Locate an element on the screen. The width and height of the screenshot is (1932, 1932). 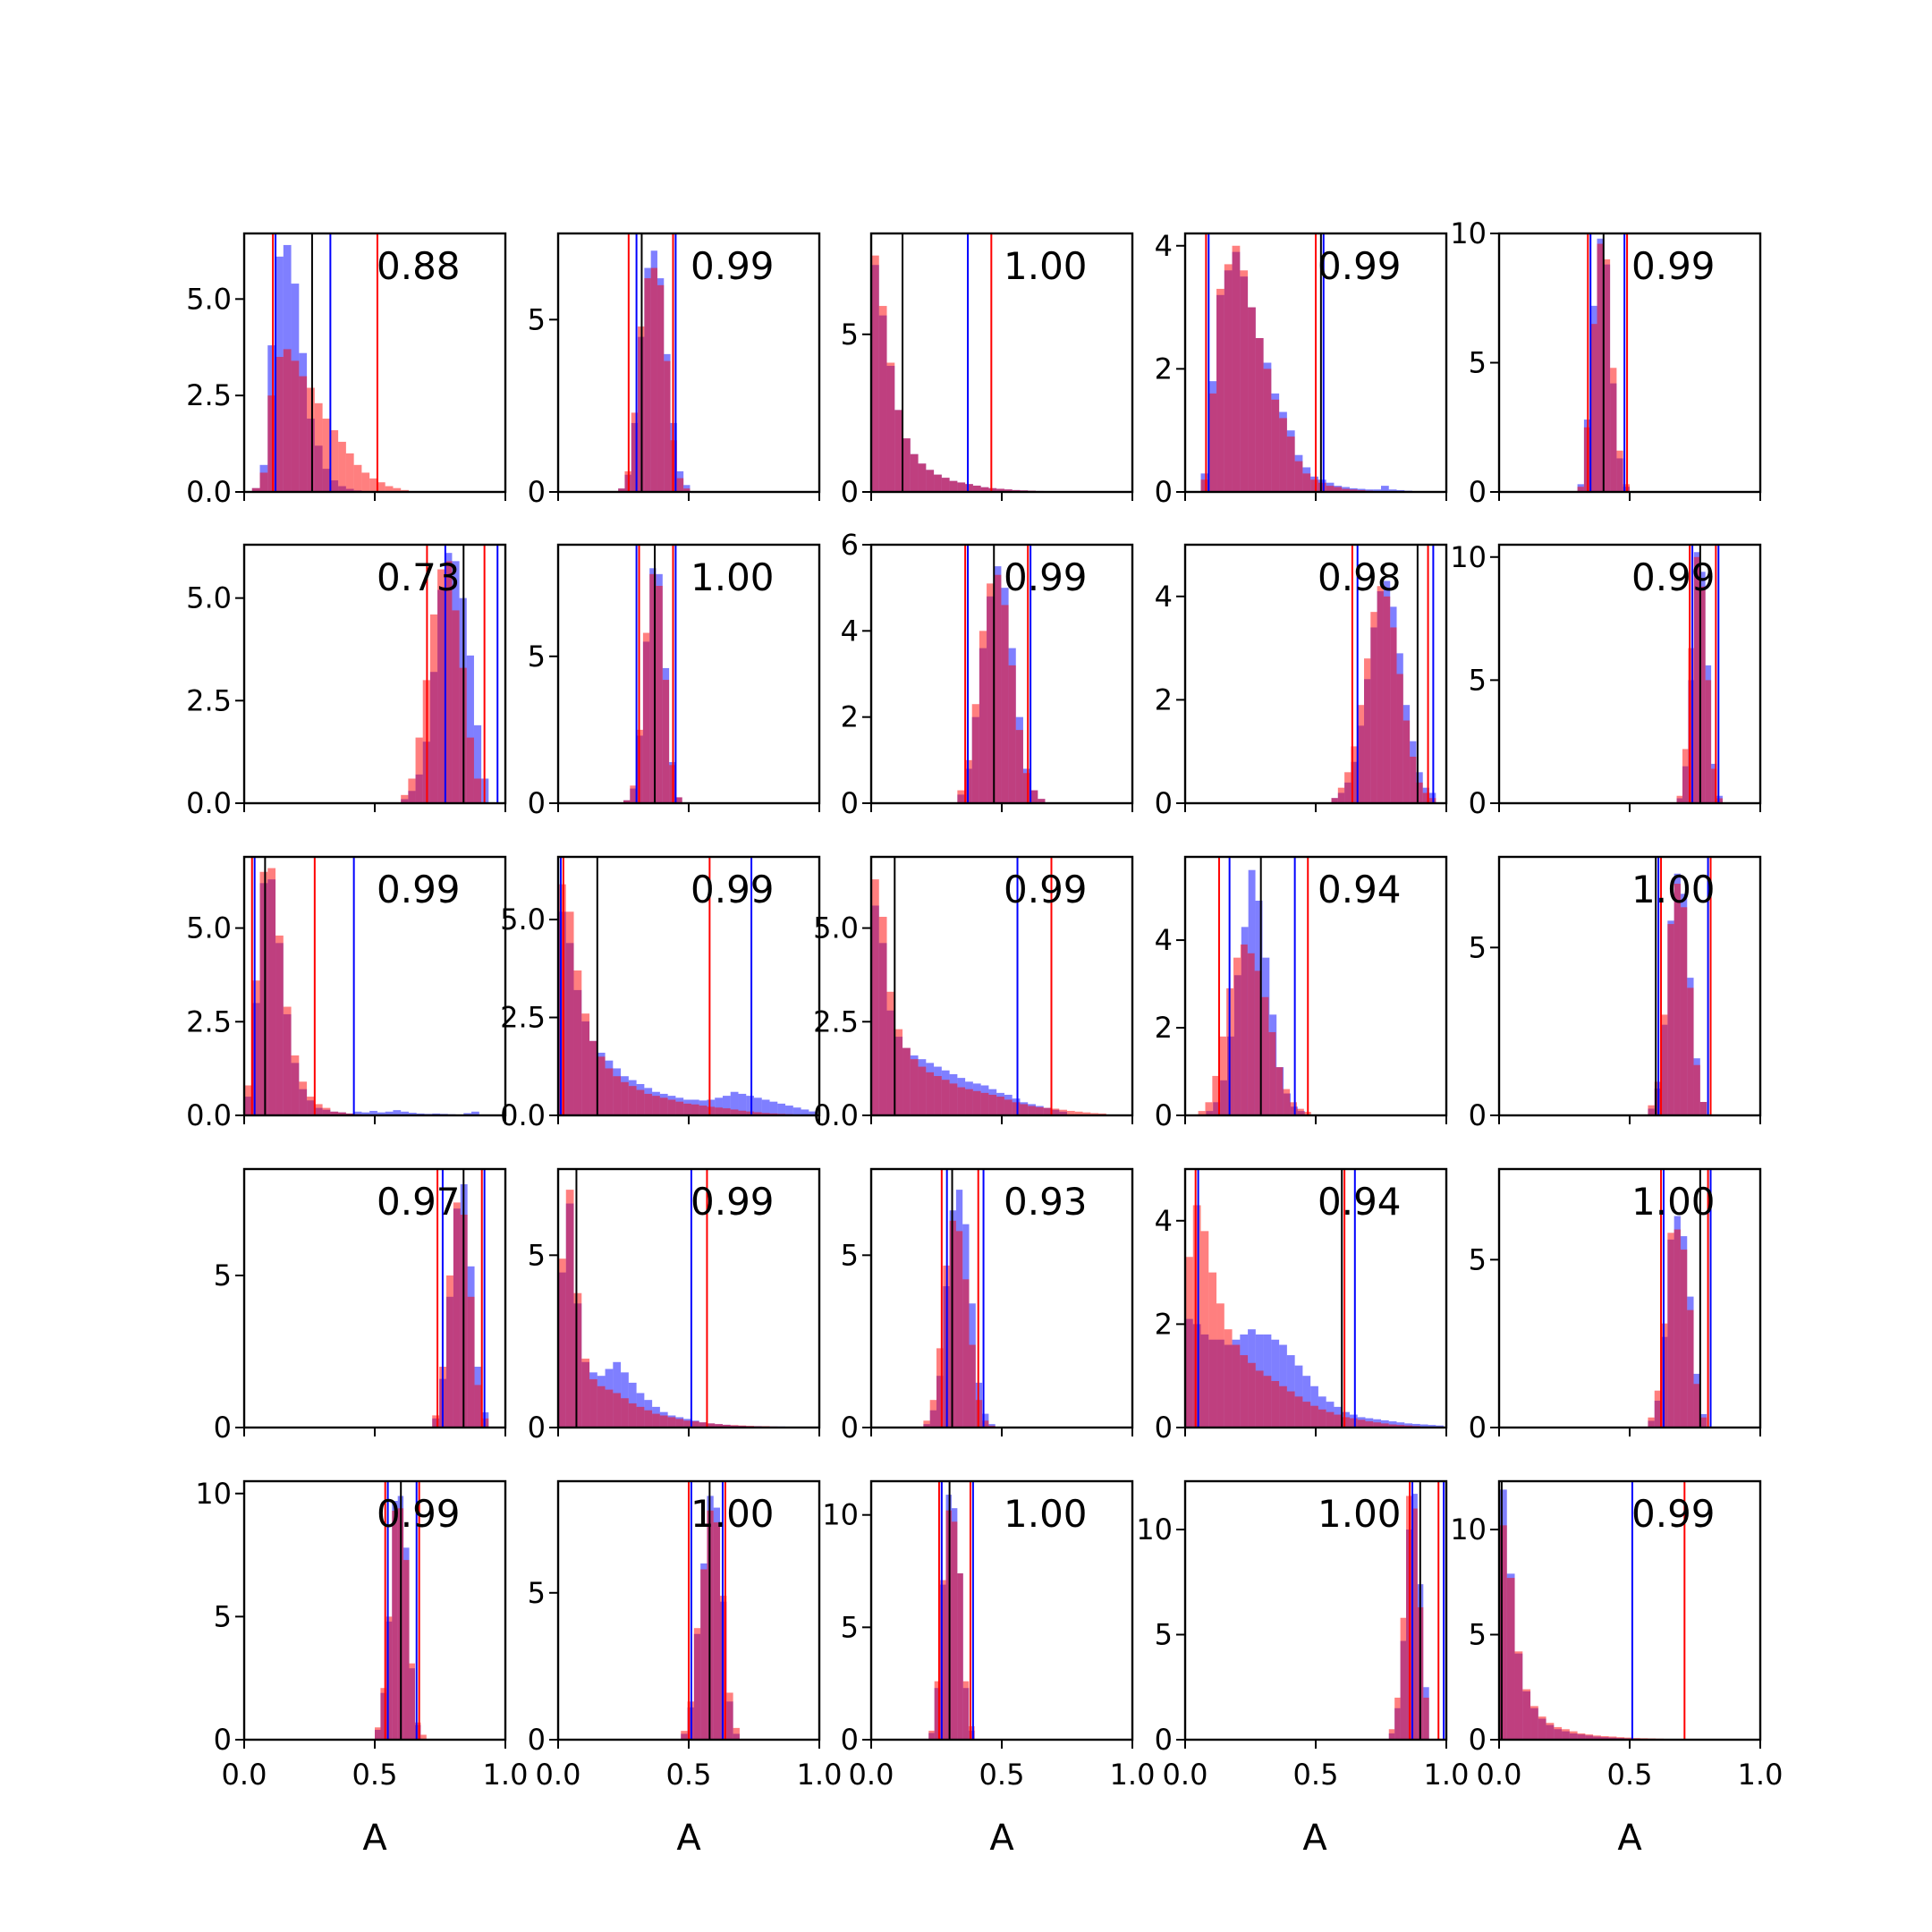
panel-1-3: 051.00 is located at coordinates (987, 370).